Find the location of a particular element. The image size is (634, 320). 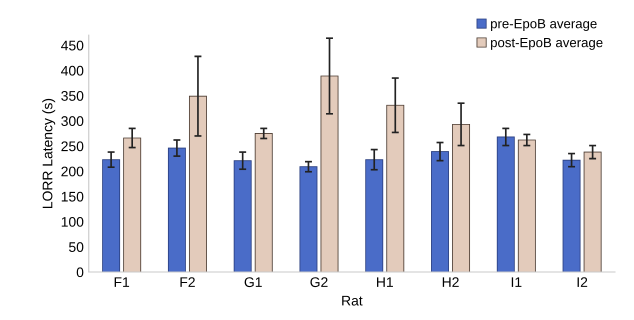

y-tick-label: 200 is located at coordinates (72, 171).